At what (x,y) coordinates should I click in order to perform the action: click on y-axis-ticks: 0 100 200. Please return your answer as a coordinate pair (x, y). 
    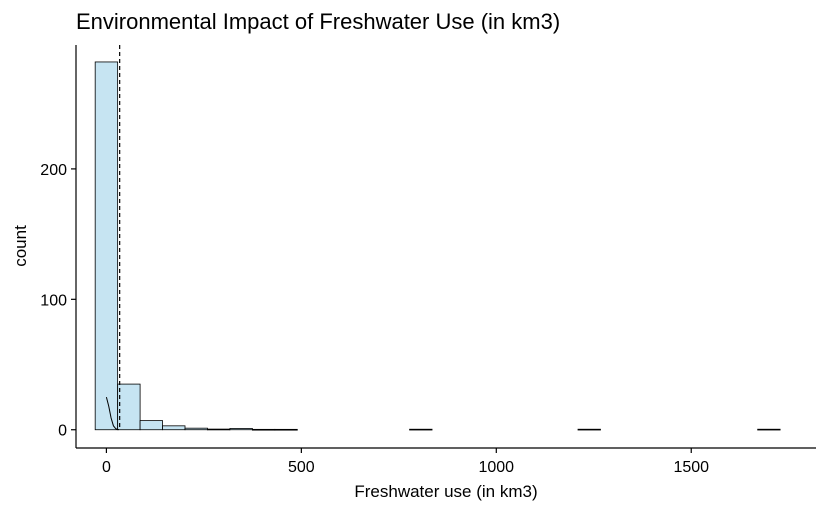
    Looking at the image, I should click on (58, 301).